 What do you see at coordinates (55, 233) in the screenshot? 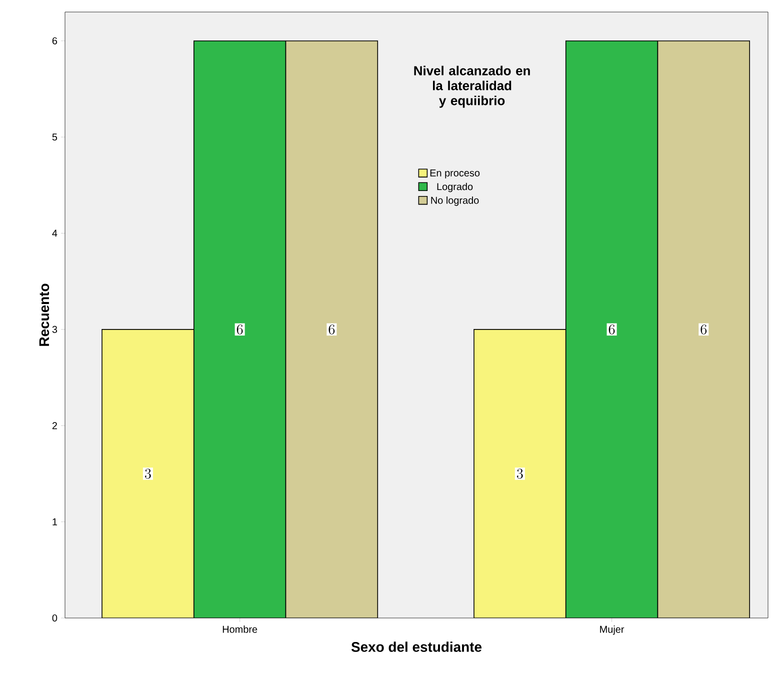
I see `y-tick-label: 4` at bounding box center [55, 233].